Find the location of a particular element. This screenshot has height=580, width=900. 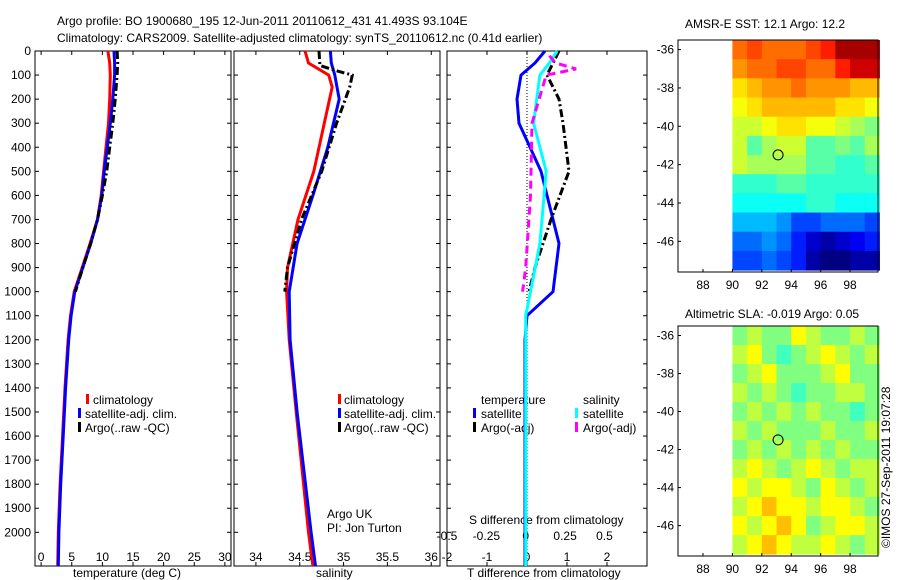

temperature-xlabel: temperature (deg C) is located at coordinates (127, 573).